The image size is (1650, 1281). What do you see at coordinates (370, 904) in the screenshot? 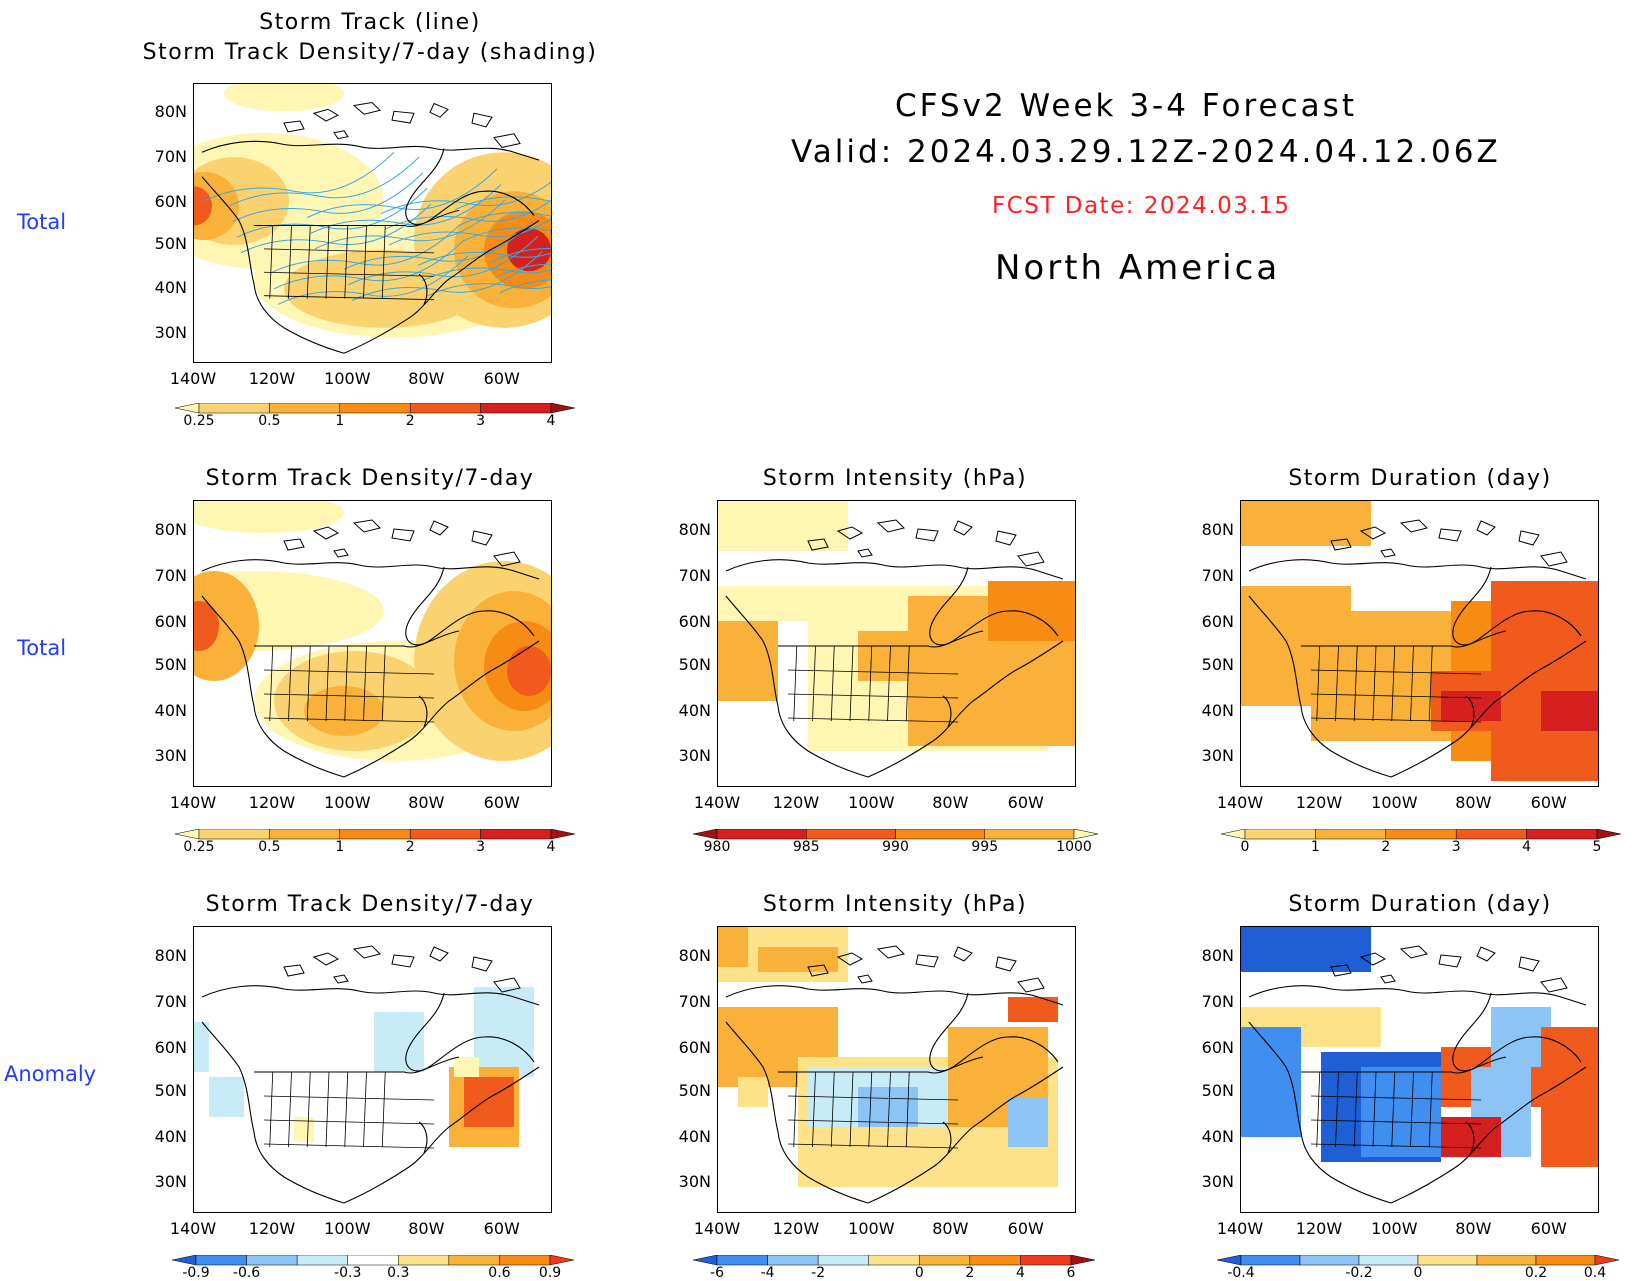
I see `panel5-title: Storm Track Density/7-day` at bounding box center [370, 904].